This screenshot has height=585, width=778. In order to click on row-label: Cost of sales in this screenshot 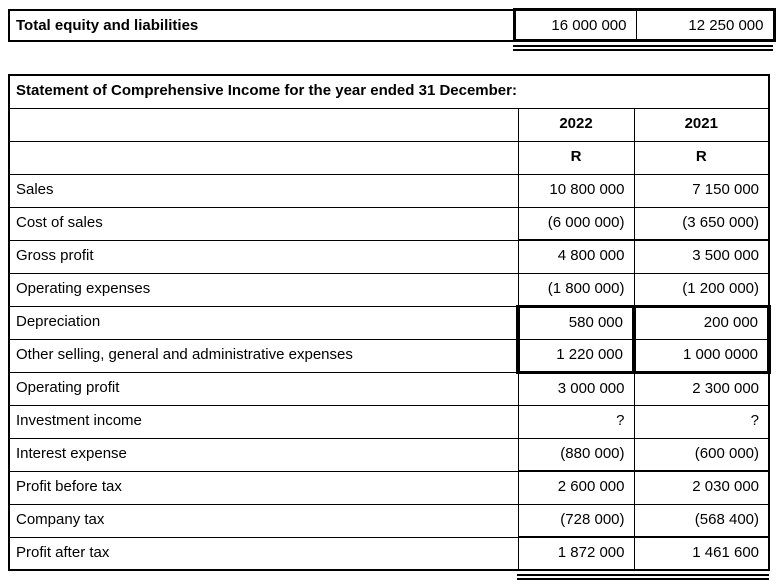, I will do `click(263, 223)`.